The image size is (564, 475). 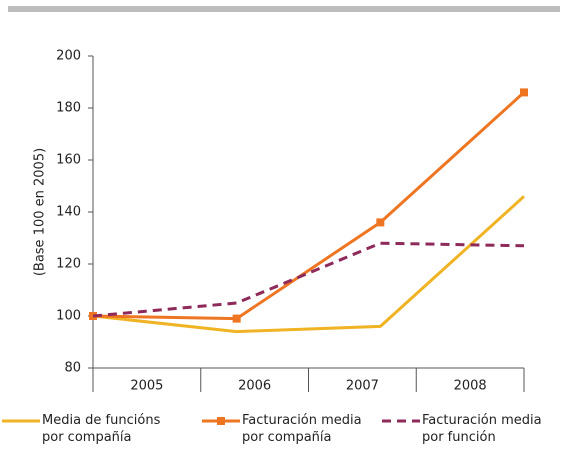 What do you see at coordinates (470, 386) in the screenshot?
I see `x-tick-label: 2008` at bounding box center [470, 386].